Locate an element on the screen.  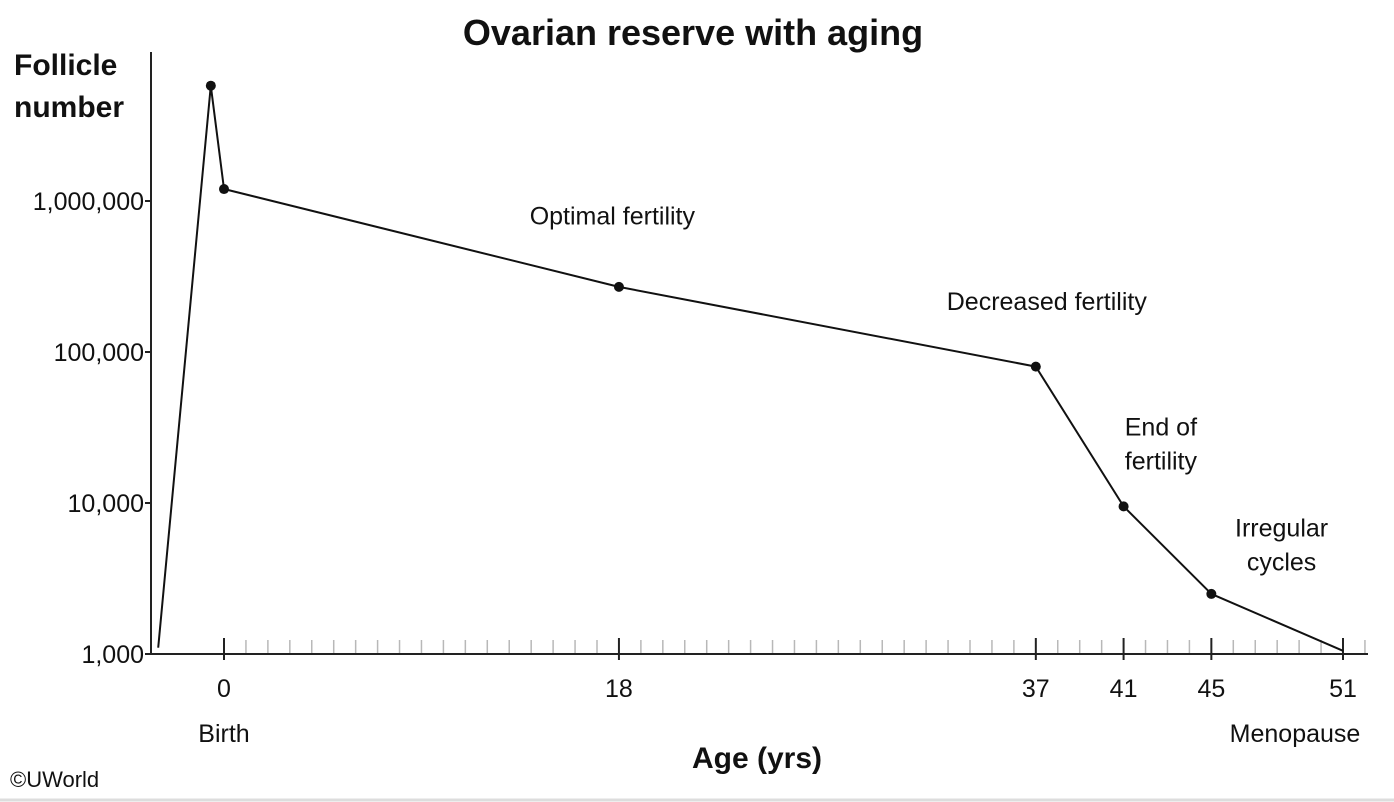
copyright-notice: ©UWorld is located at coordinates (54, 779).